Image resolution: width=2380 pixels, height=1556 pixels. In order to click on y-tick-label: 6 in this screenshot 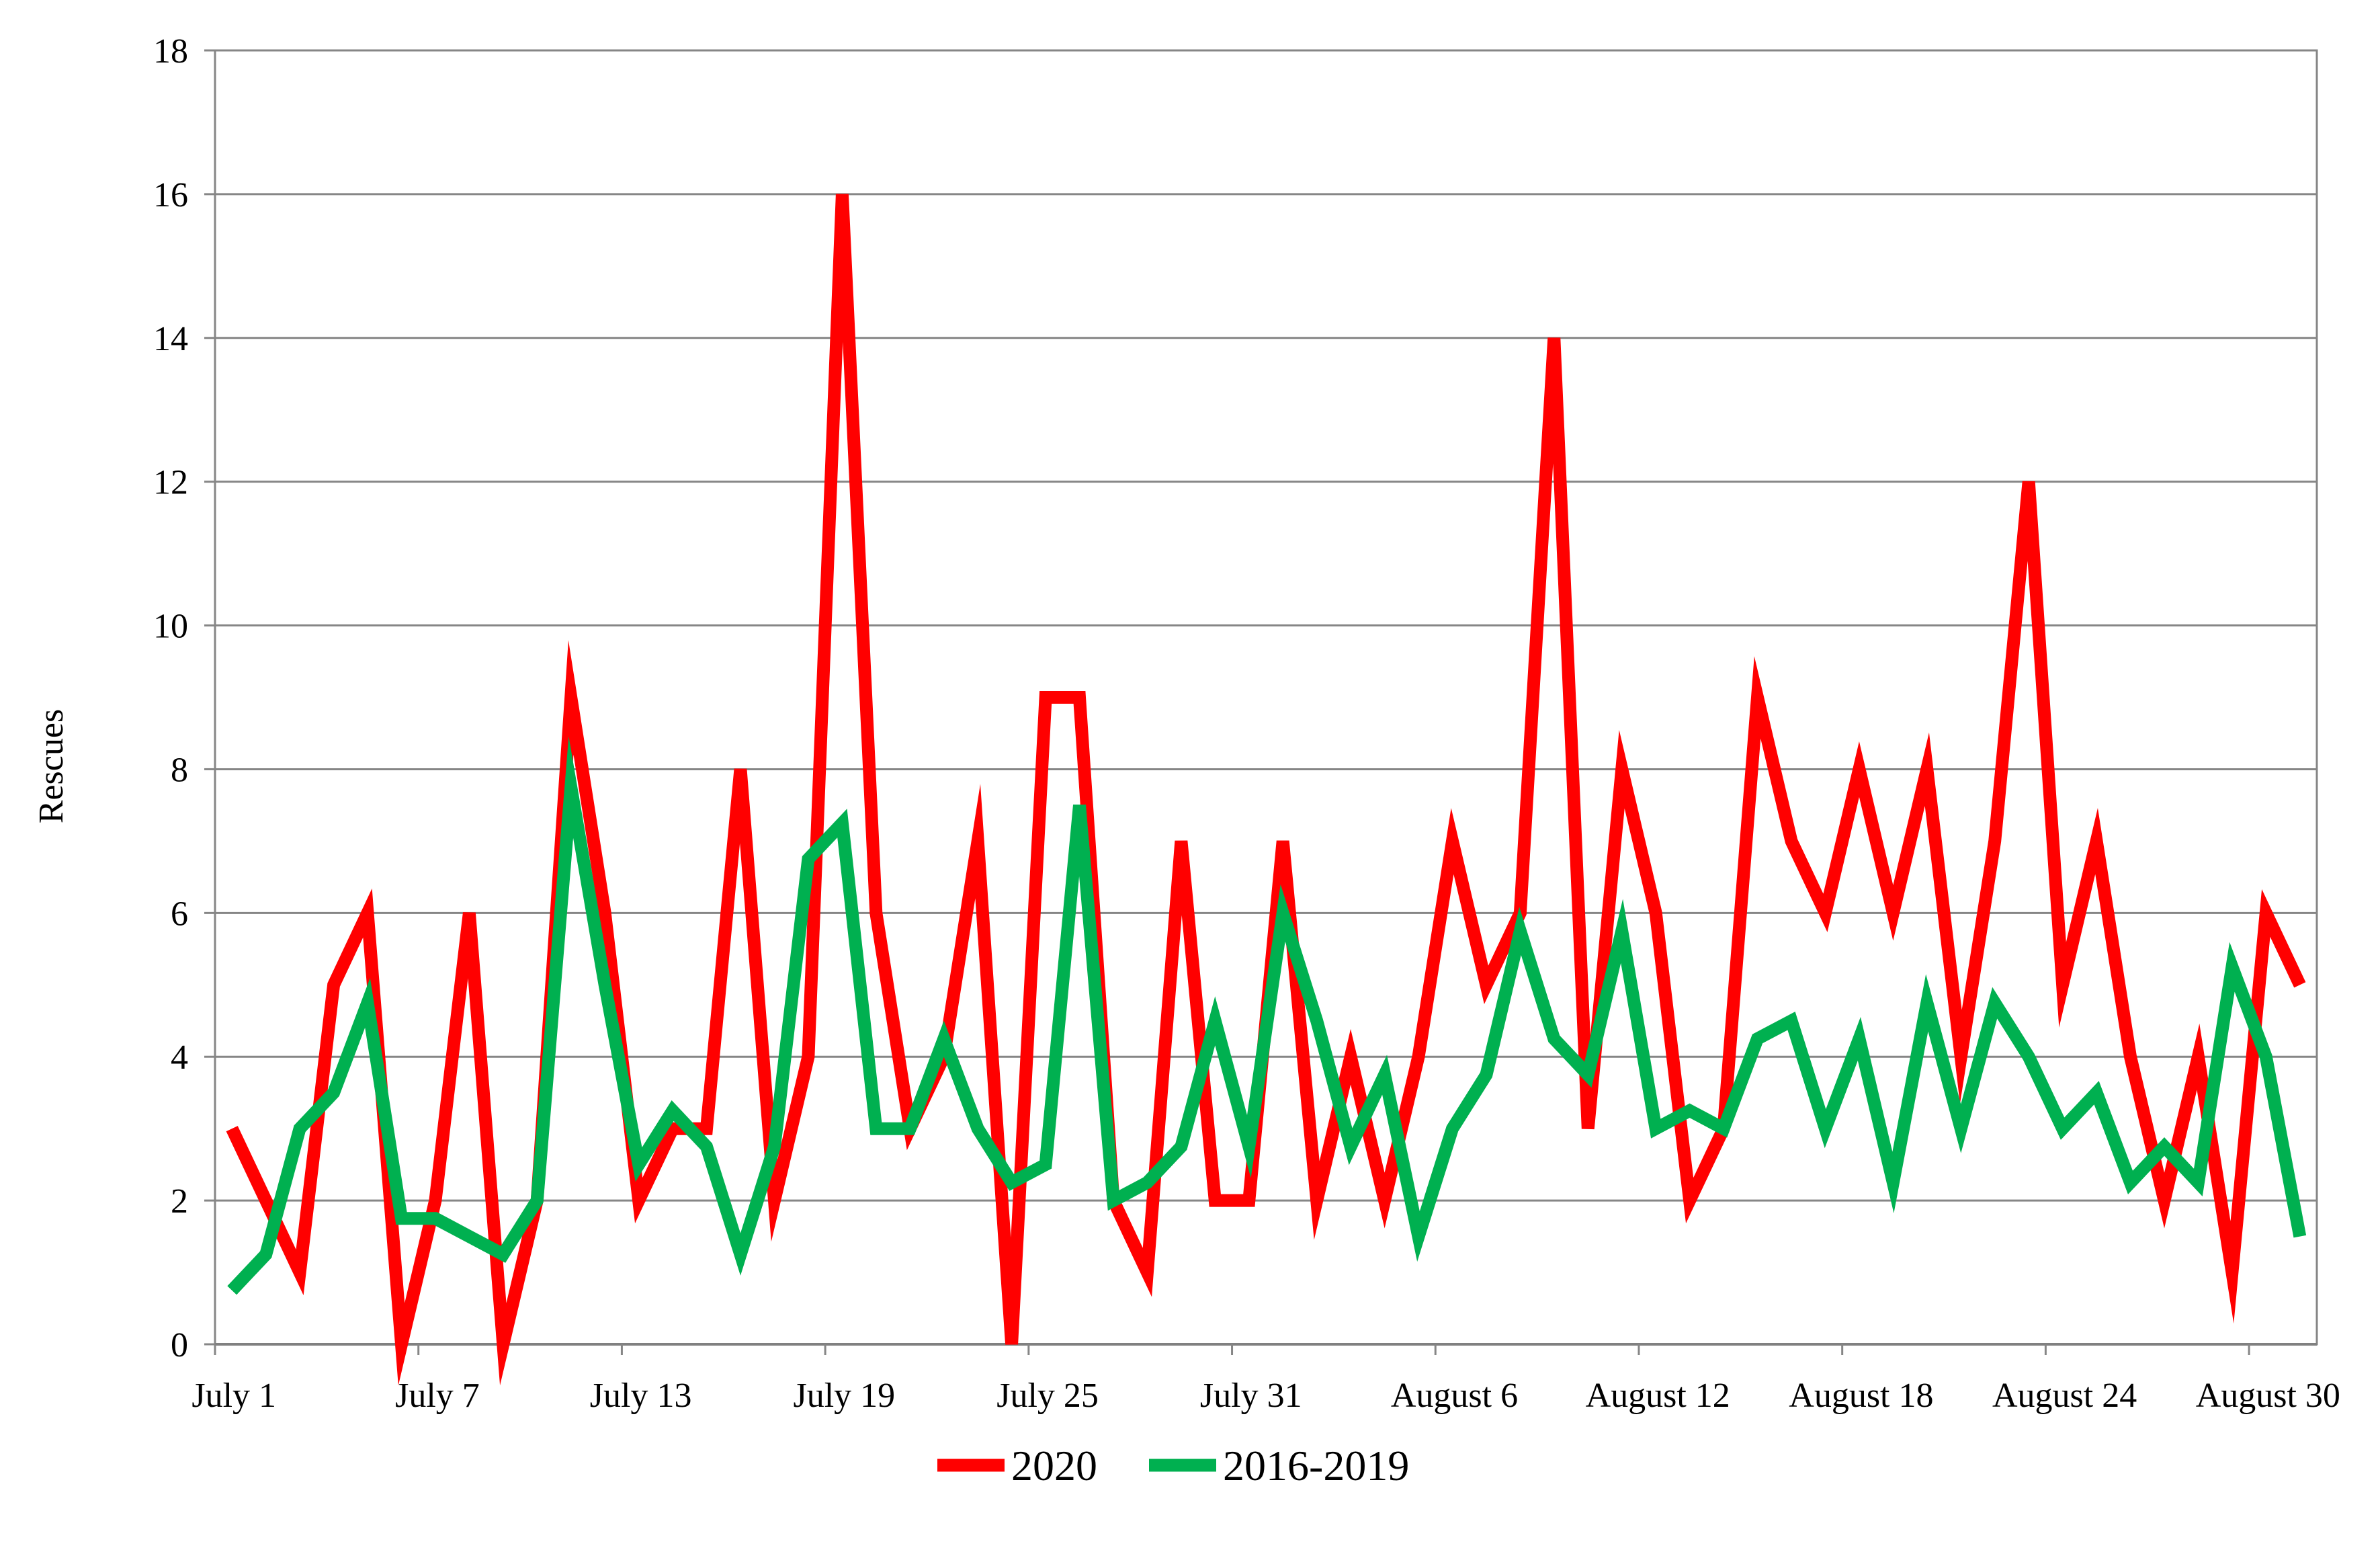, I will do `click(179, 914)`.